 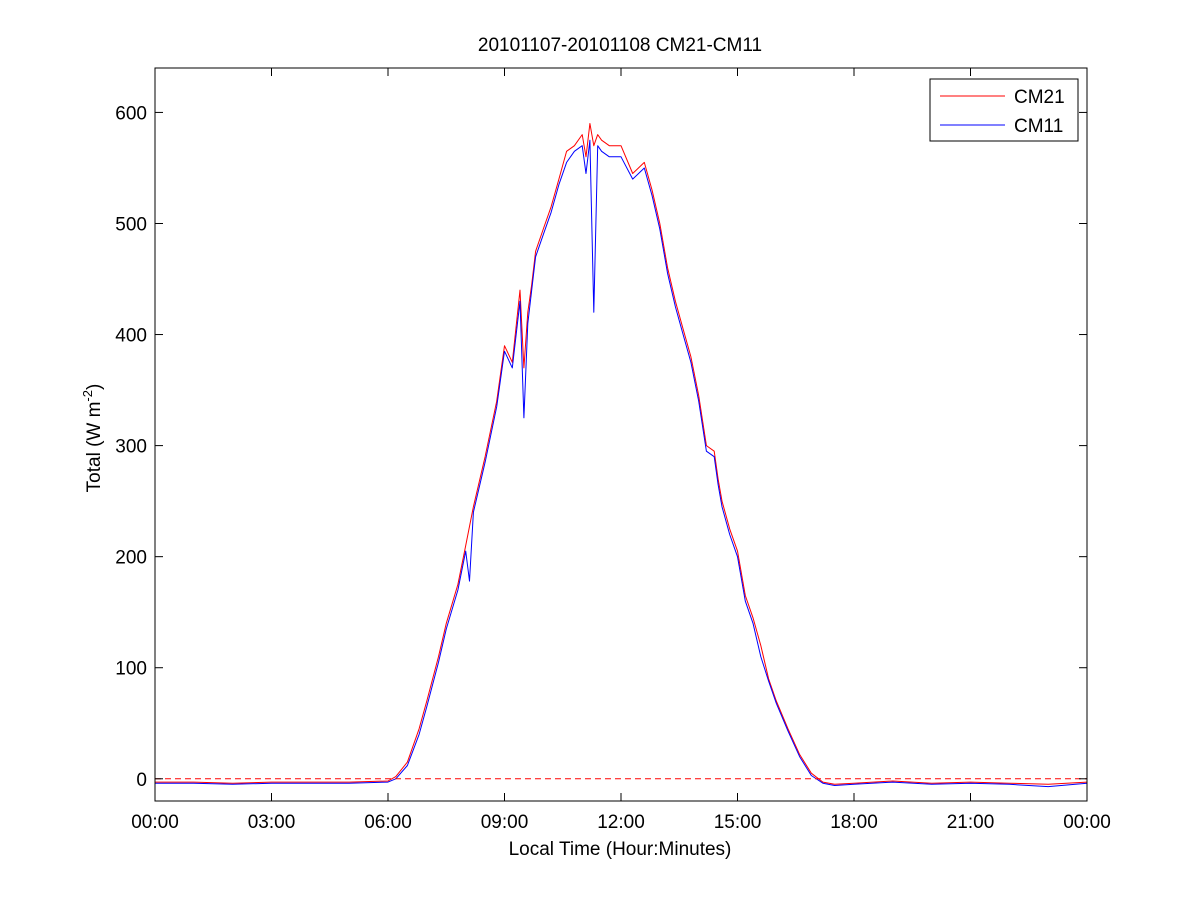 What do you see at coordinates (388, 822) in the screenshot?
I see `x-tick-label: 06:00` at bounding box center [388, 822].